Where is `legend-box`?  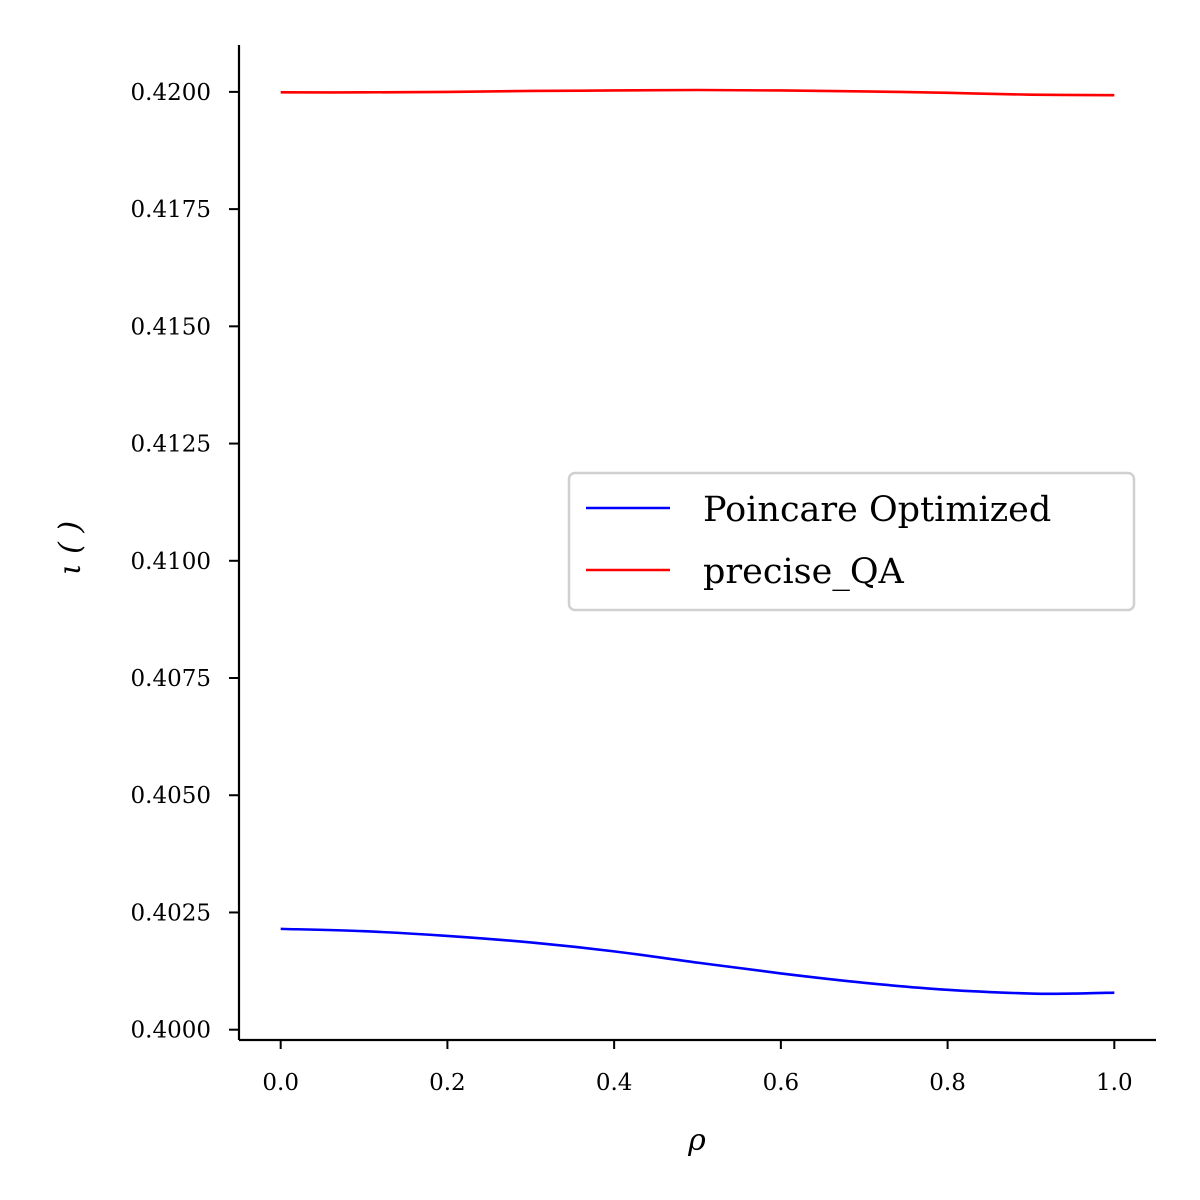
legend-box is located at coordinates (851, 541).